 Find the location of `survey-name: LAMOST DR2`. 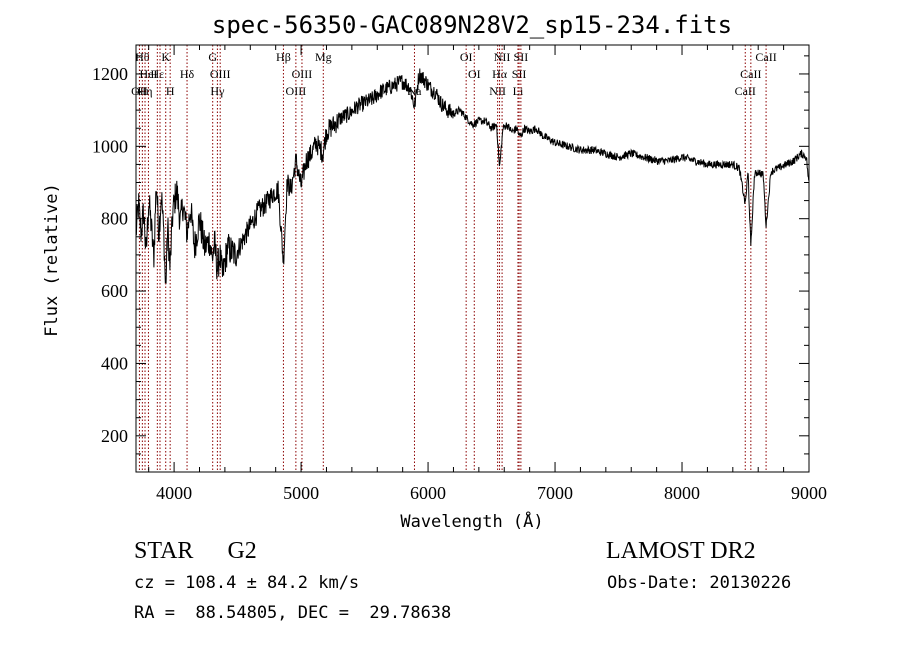

survey-name: LAMOST DR2 is located at coordinates (681, 551).